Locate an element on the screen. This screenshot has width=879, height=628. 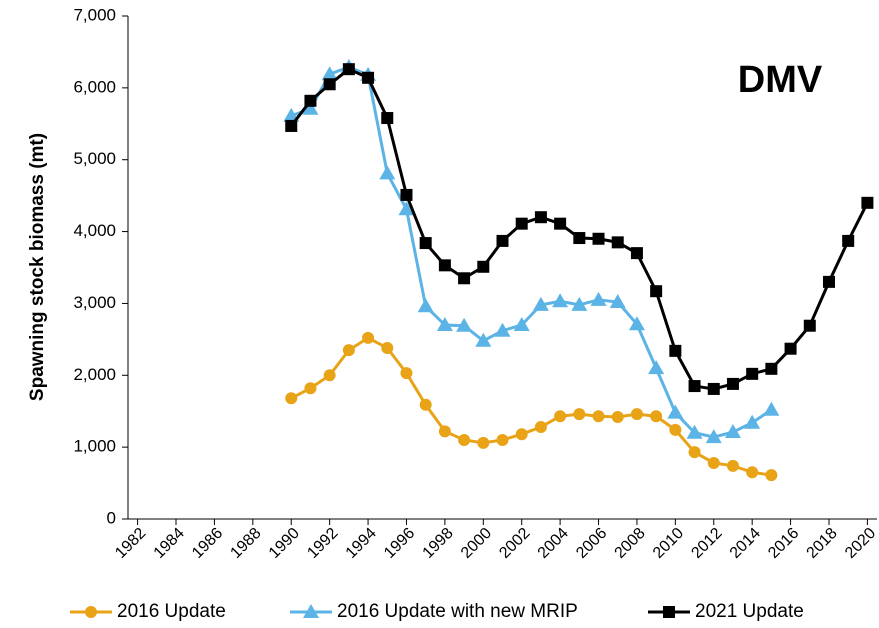
x-tick-label: 2020 is located at coordinates (860, 543).